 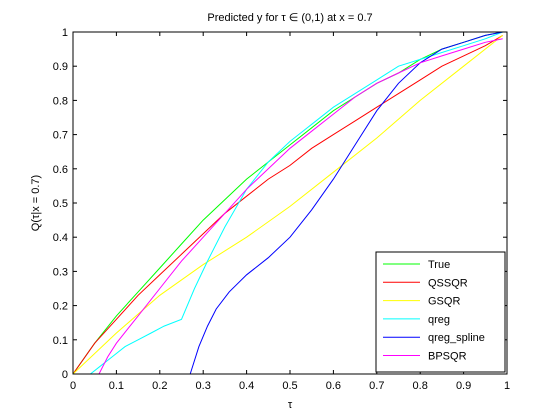 What do you see at coordinates (439, 265) in the screenshot?
I see `legend-label: True` at bounding box center [439, 265].